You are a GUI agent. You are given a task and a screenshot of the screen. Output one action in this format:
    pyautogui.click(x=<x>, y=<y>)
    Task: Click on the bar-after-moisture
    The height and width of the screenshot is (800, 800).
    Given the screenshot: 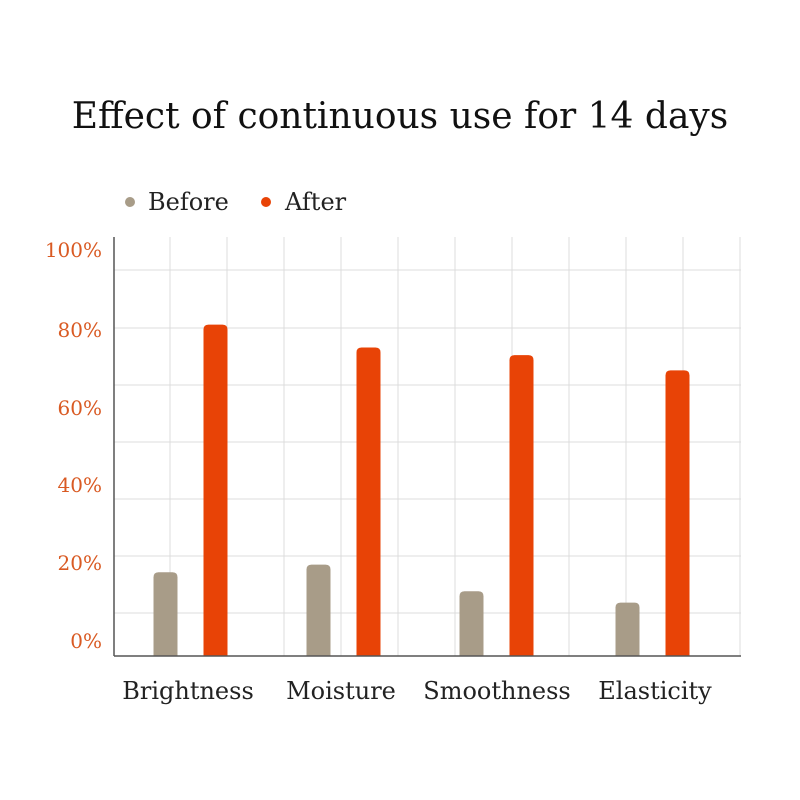 What is the action you would take?
    pyautogui.click(x=368, y=501)
    